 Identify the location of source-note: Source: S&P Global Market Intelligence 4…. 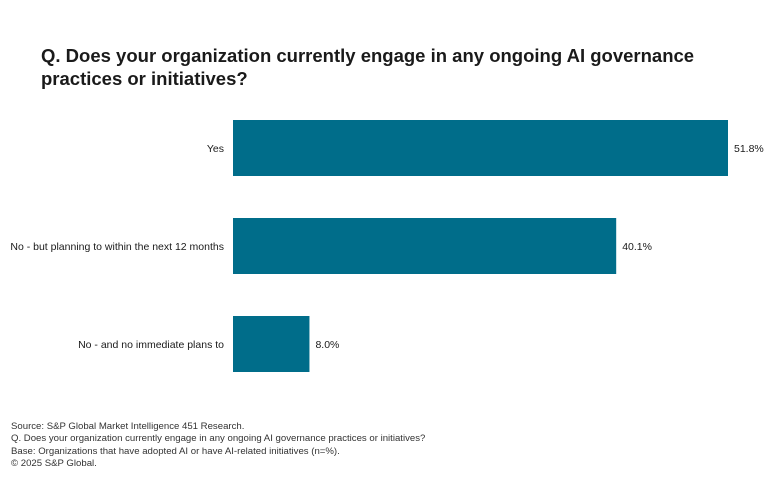
(128, 426).